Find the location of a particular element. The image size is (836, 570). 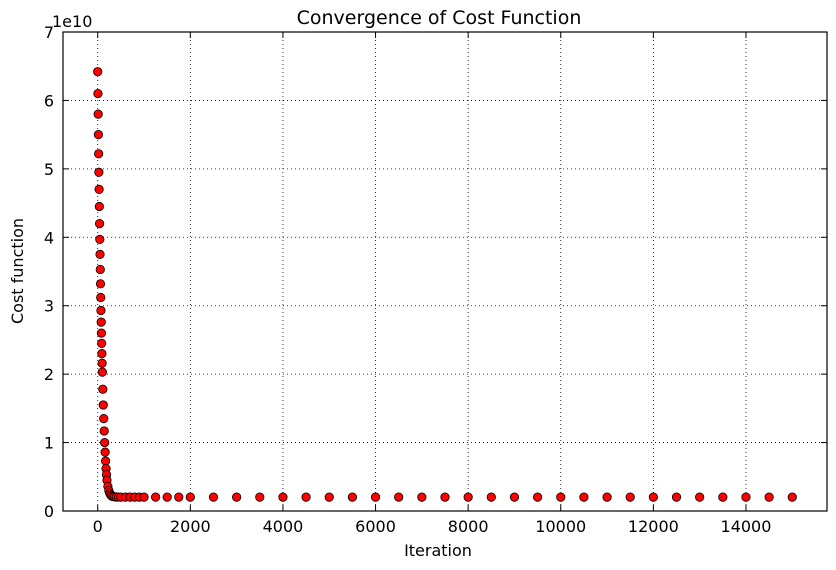

x-axis-label: Iteration is located at coordinates (438, 550).